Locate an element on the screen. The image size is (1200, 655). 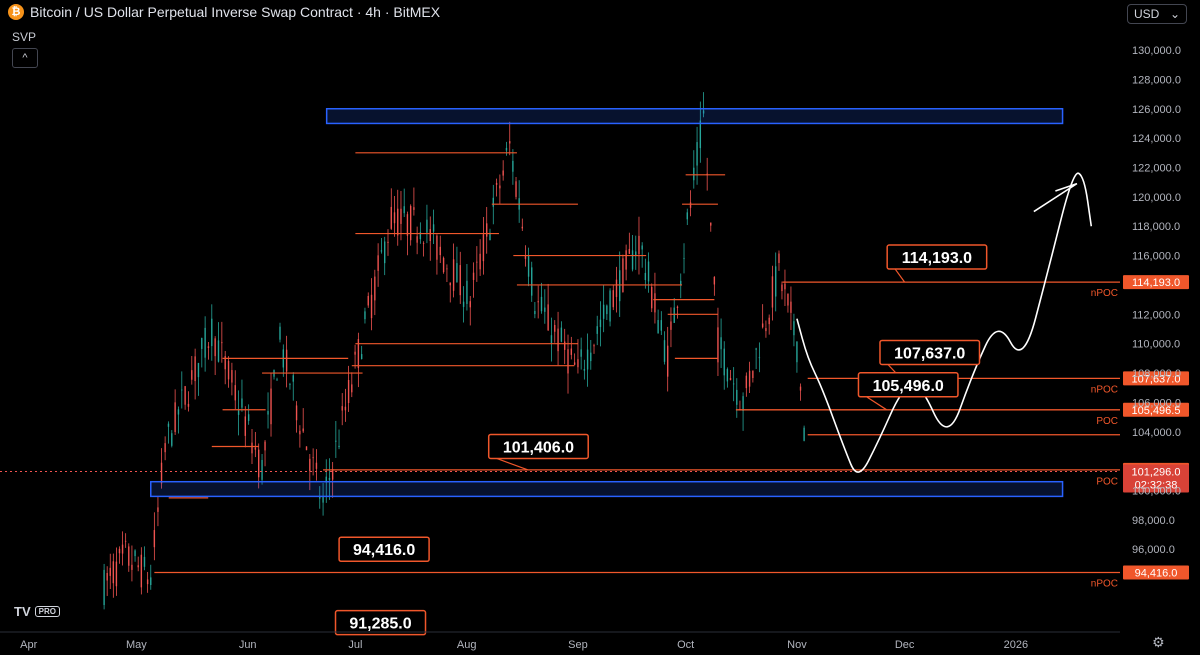
level-note: POC is located at coordinates (1107, 421).